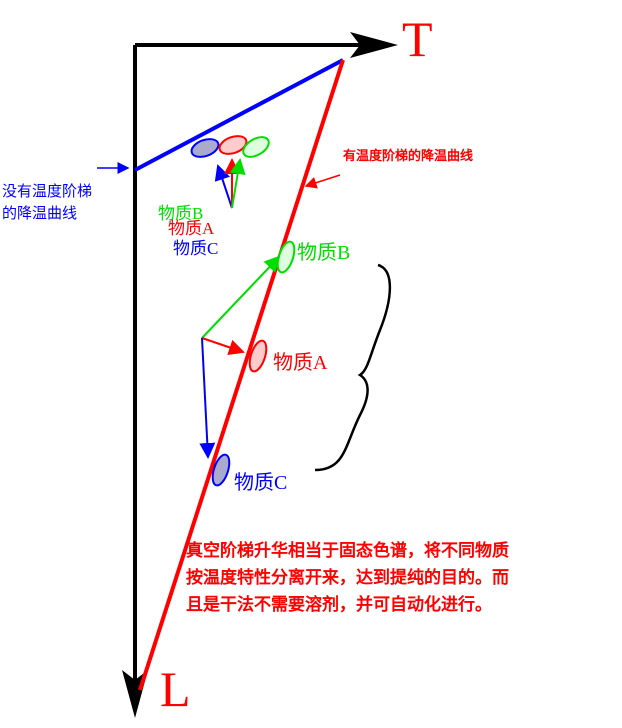 The width and height of the screenshot is (622, 728). Describe the element at coordinates (339, 604) in the screenshot. I see `note-line: 且是干法不需要溶剂，并可自动化进行。` at that location.